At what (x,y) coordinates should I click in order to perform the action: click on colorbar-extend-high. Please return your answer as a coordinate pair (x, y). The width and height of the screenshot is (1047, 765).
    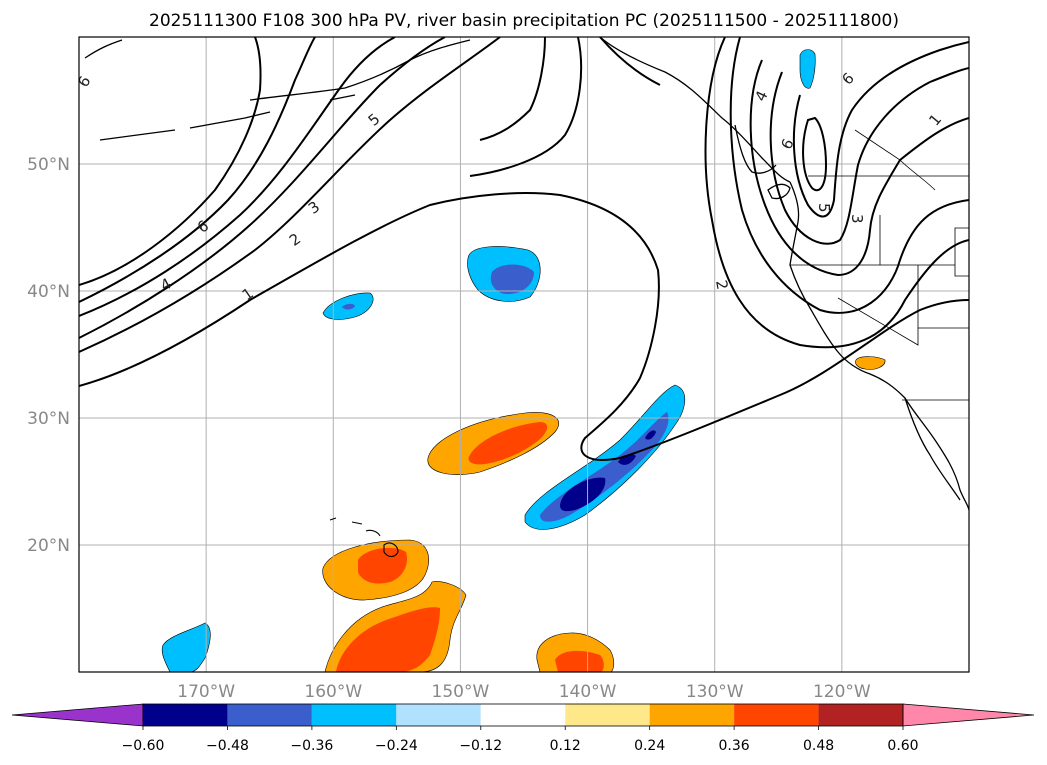
    Looking at the image, I should click on (968, 715).